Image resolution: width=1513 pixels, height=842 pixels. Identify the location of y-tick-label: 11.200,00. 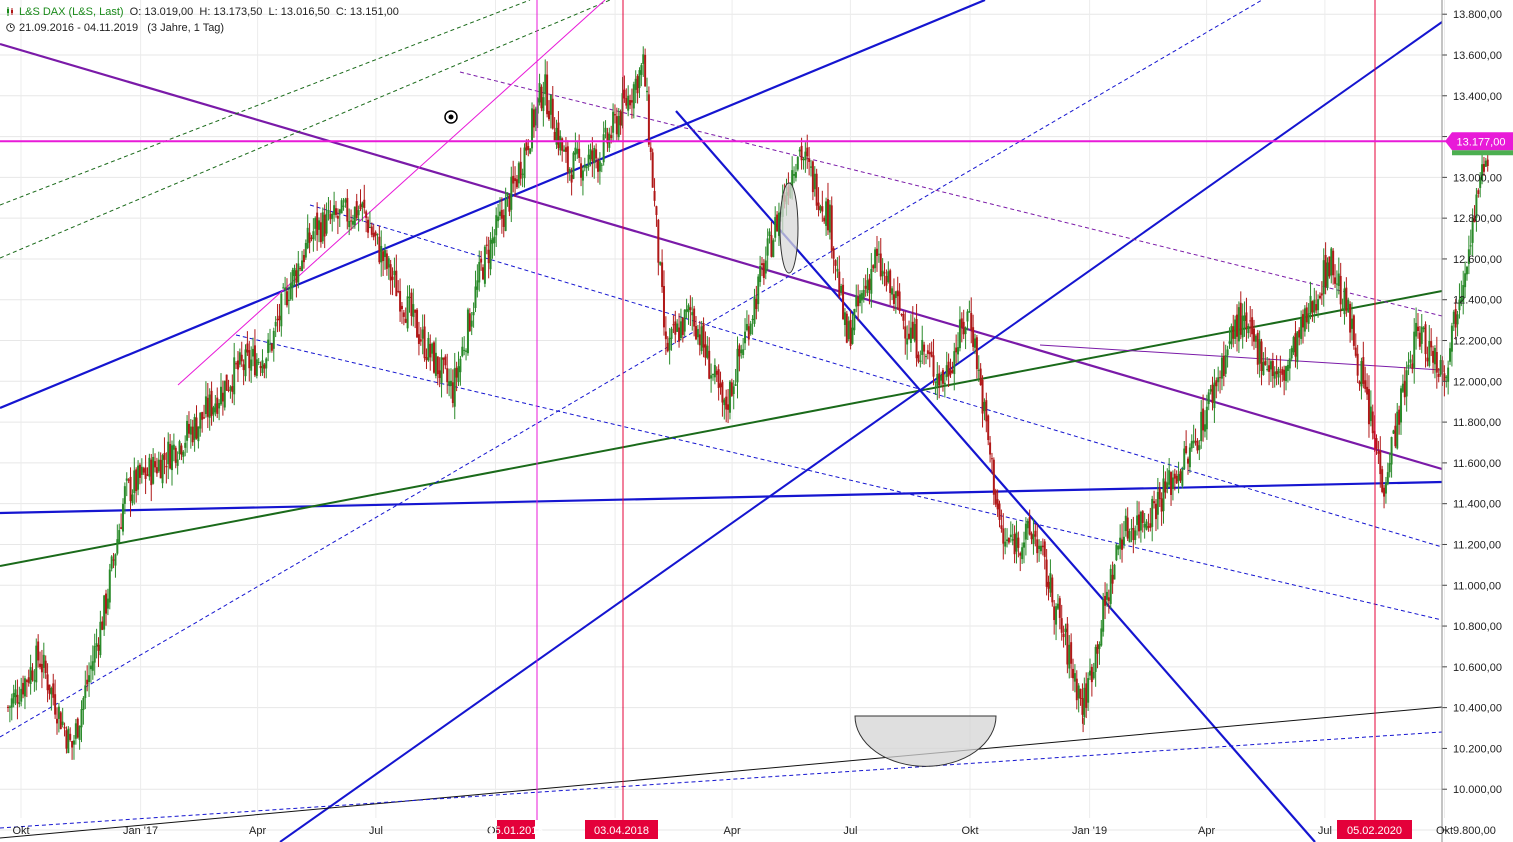
(1477, 545).